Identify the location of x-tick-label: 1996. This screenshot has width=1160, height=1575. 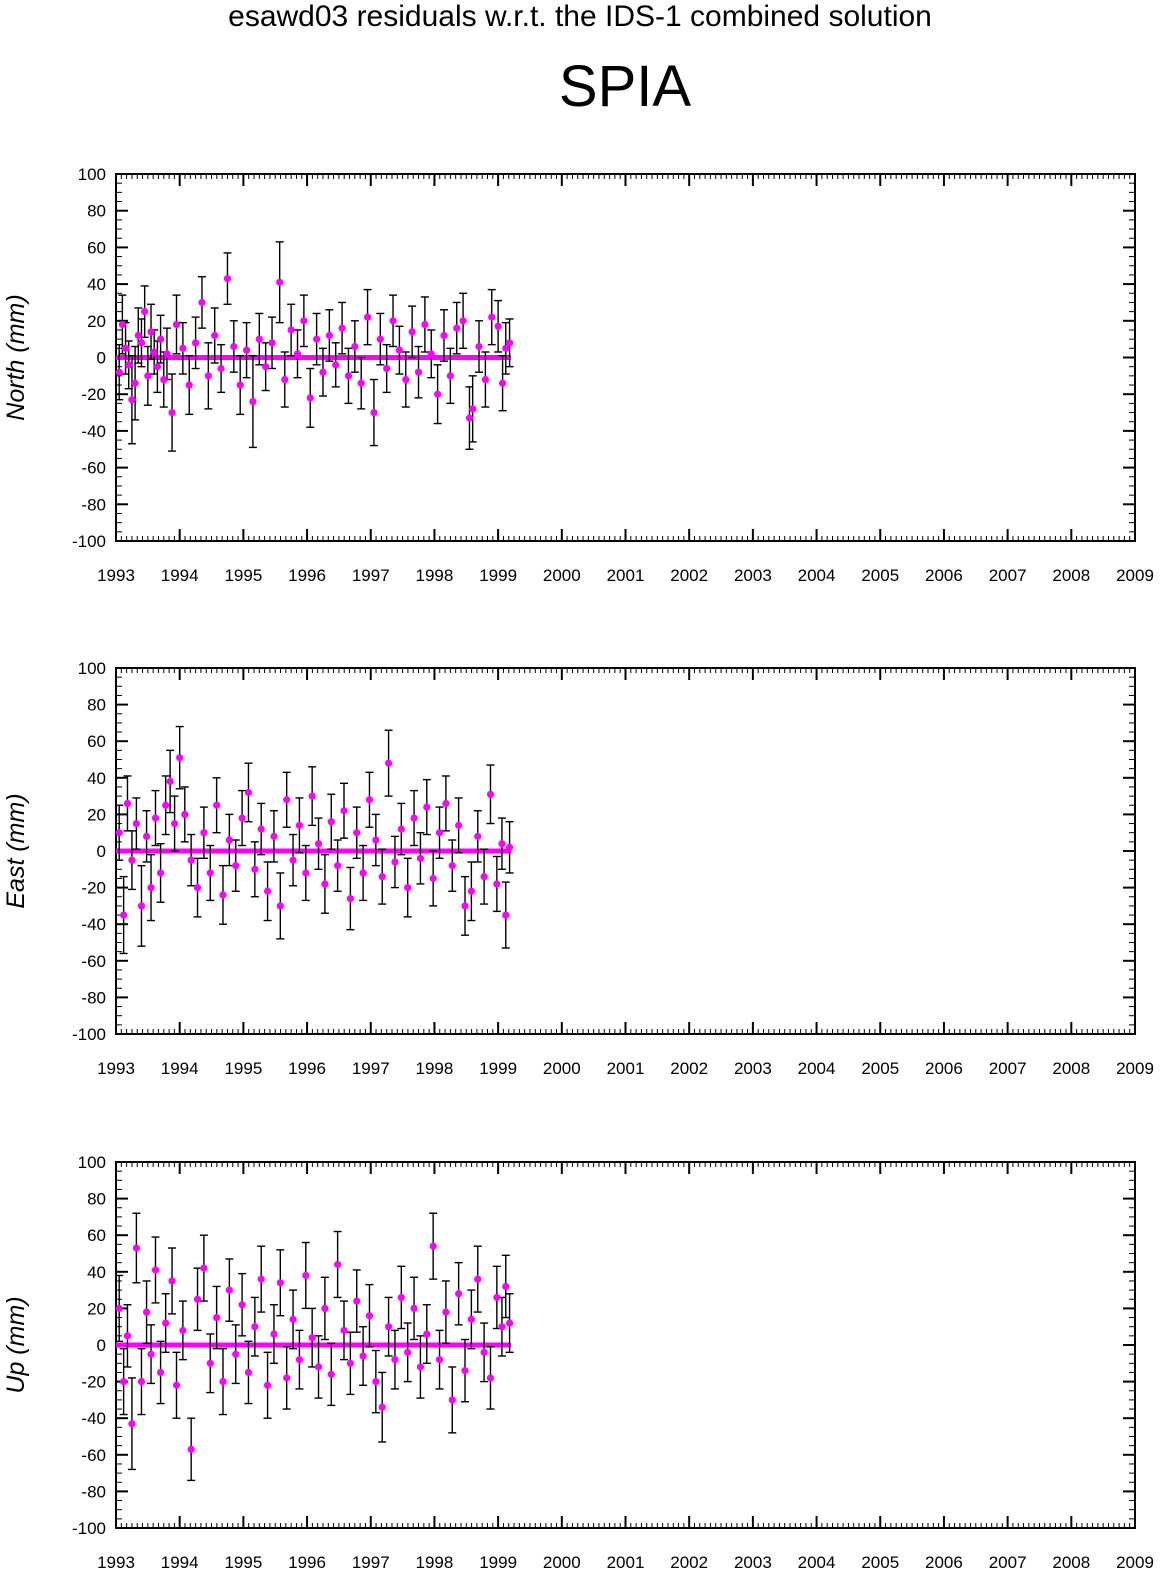
(307, 575).